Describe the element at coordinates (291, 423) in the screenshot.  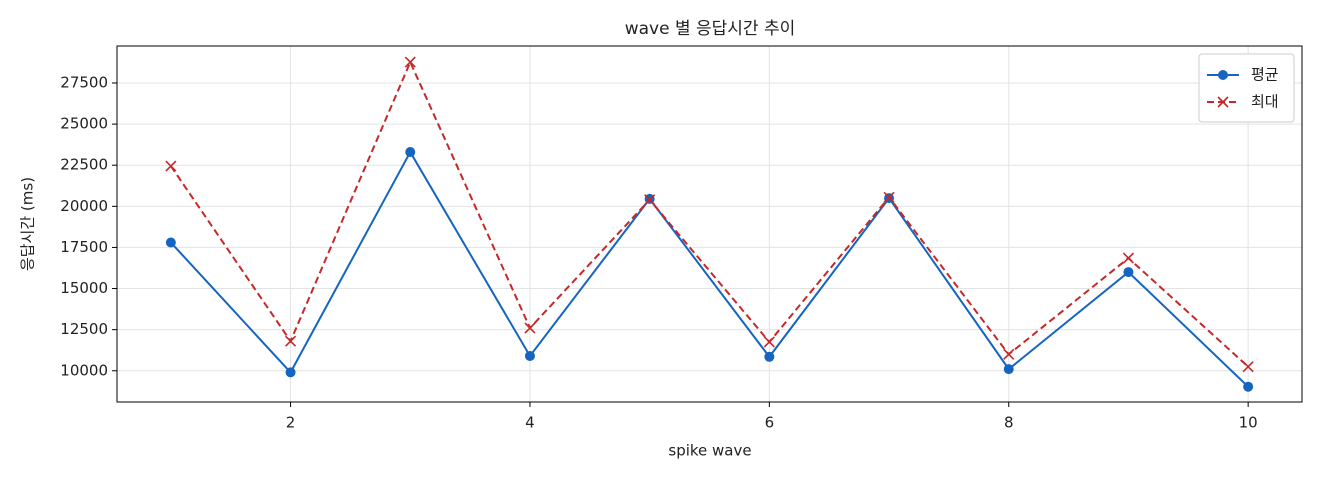
I see `x-tick-label: 2` at that location.